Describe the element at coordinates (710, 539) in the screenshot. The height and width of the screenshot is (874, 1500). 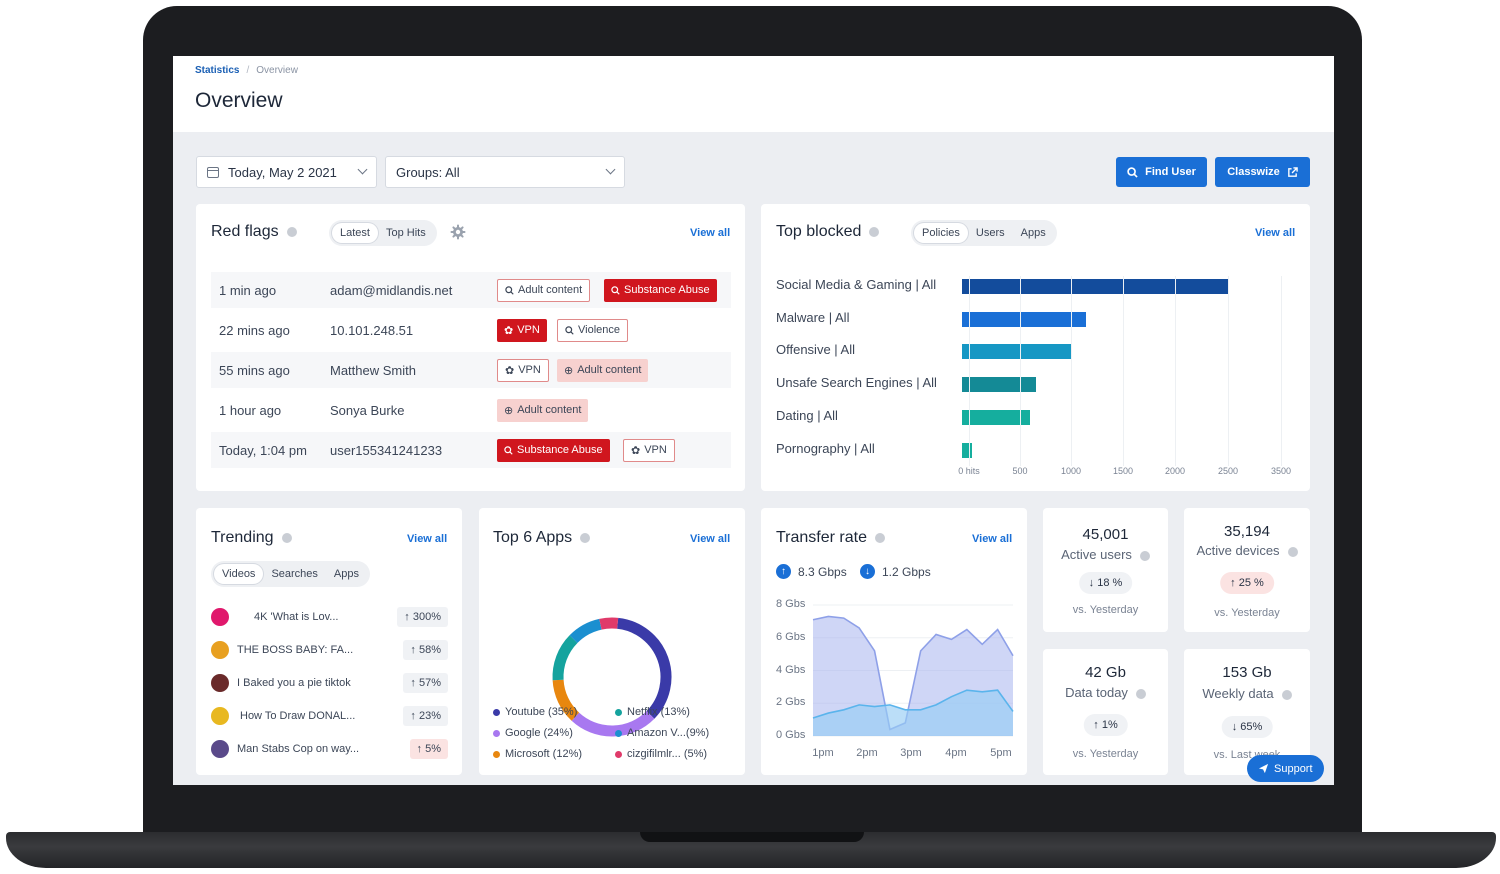
I see `top-apps-view-all: View all` at that location.